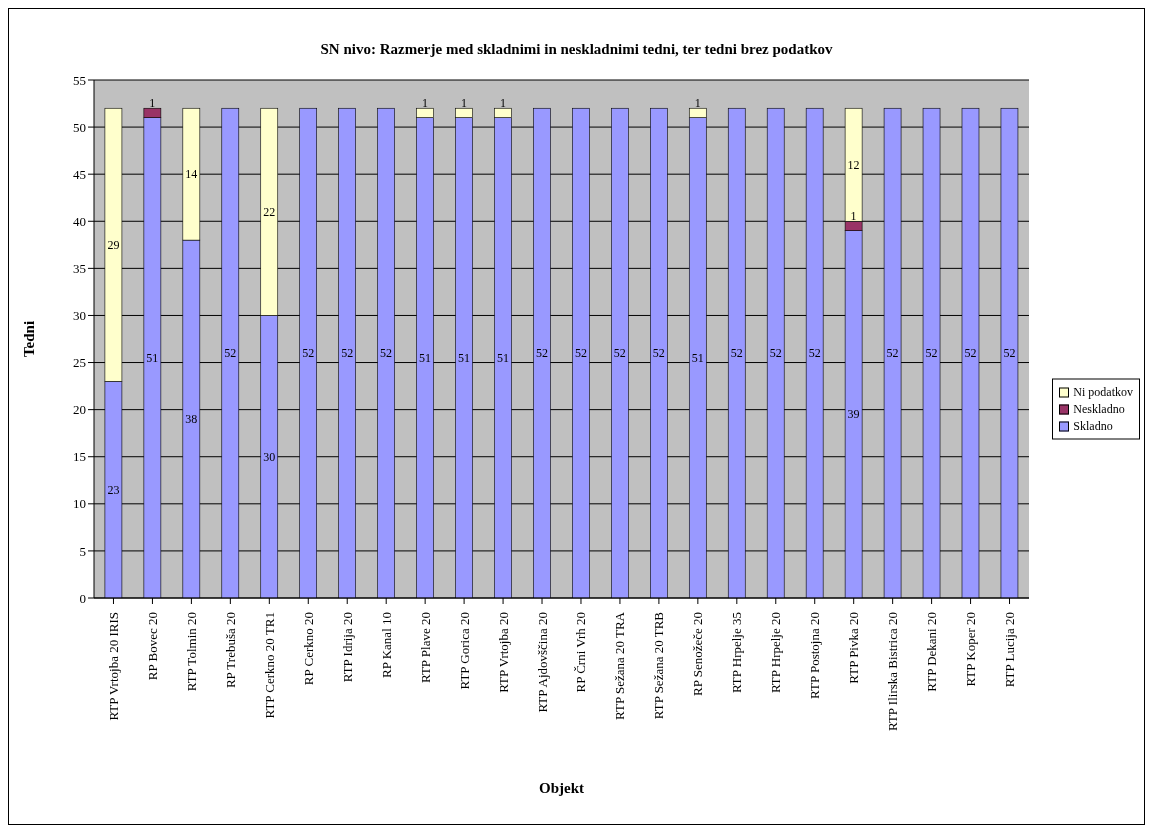 This screenshot has height=837, width=1155. I want to click on x-axis-title: Objekt, so click(561, 788).